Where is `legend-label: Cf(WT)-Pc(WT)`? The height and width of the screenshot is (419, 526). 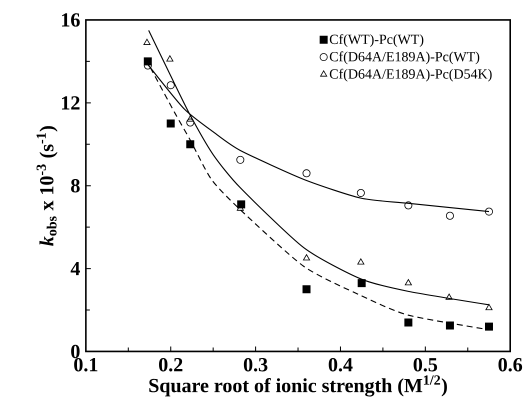
legend-label: Cf(WT)-Pc(WT) is located at coordinates (377, 40).